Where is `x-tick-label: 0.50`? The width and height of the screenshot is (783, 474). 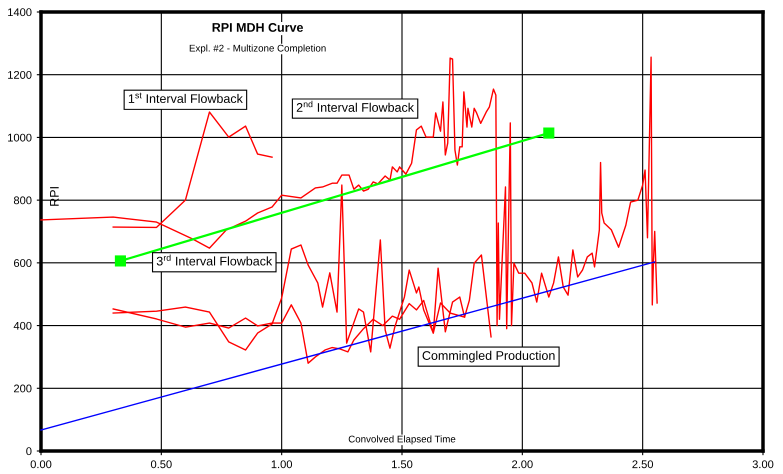 x-tick-label: 0.50 is located at coordinates (161, 464).